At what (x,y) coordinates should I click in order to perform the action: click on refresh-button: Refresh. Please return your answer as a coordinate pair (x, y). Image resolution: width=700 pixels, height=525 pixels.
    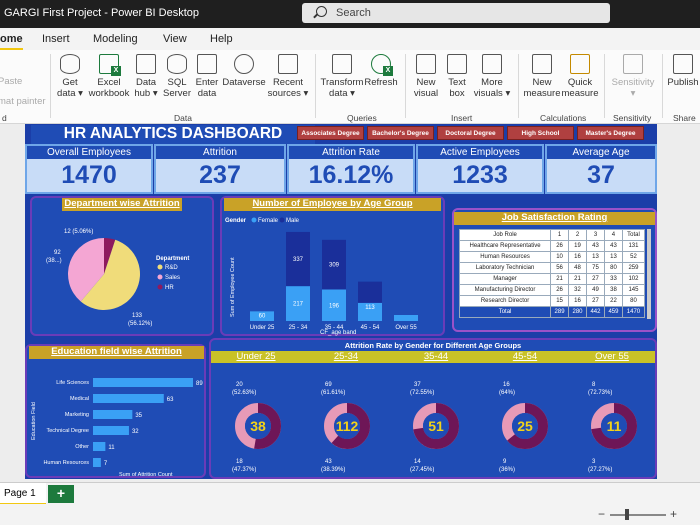
    Looking at the image, I should click on (381, 71).